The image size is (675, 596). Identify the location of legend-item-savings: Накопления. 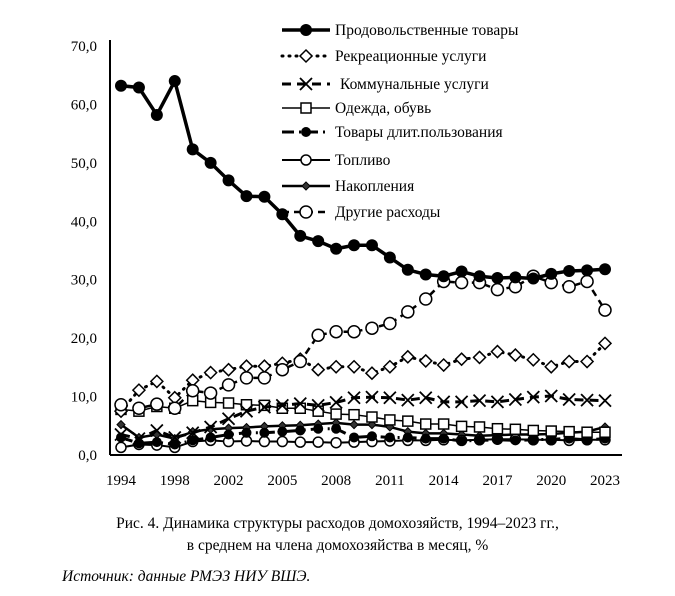
(348, 186).